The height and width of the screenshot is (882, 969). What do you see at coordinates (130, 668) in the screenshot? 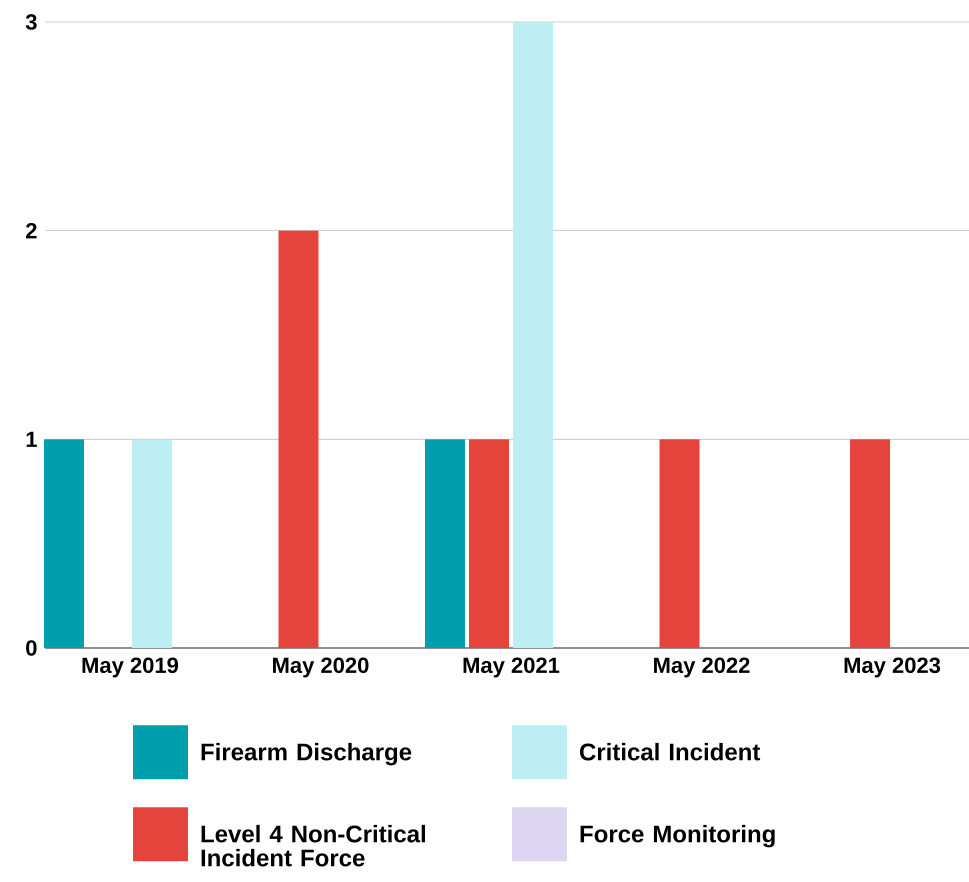
I see `x-tick-label: May 2019` at bounding box center [130, 668].